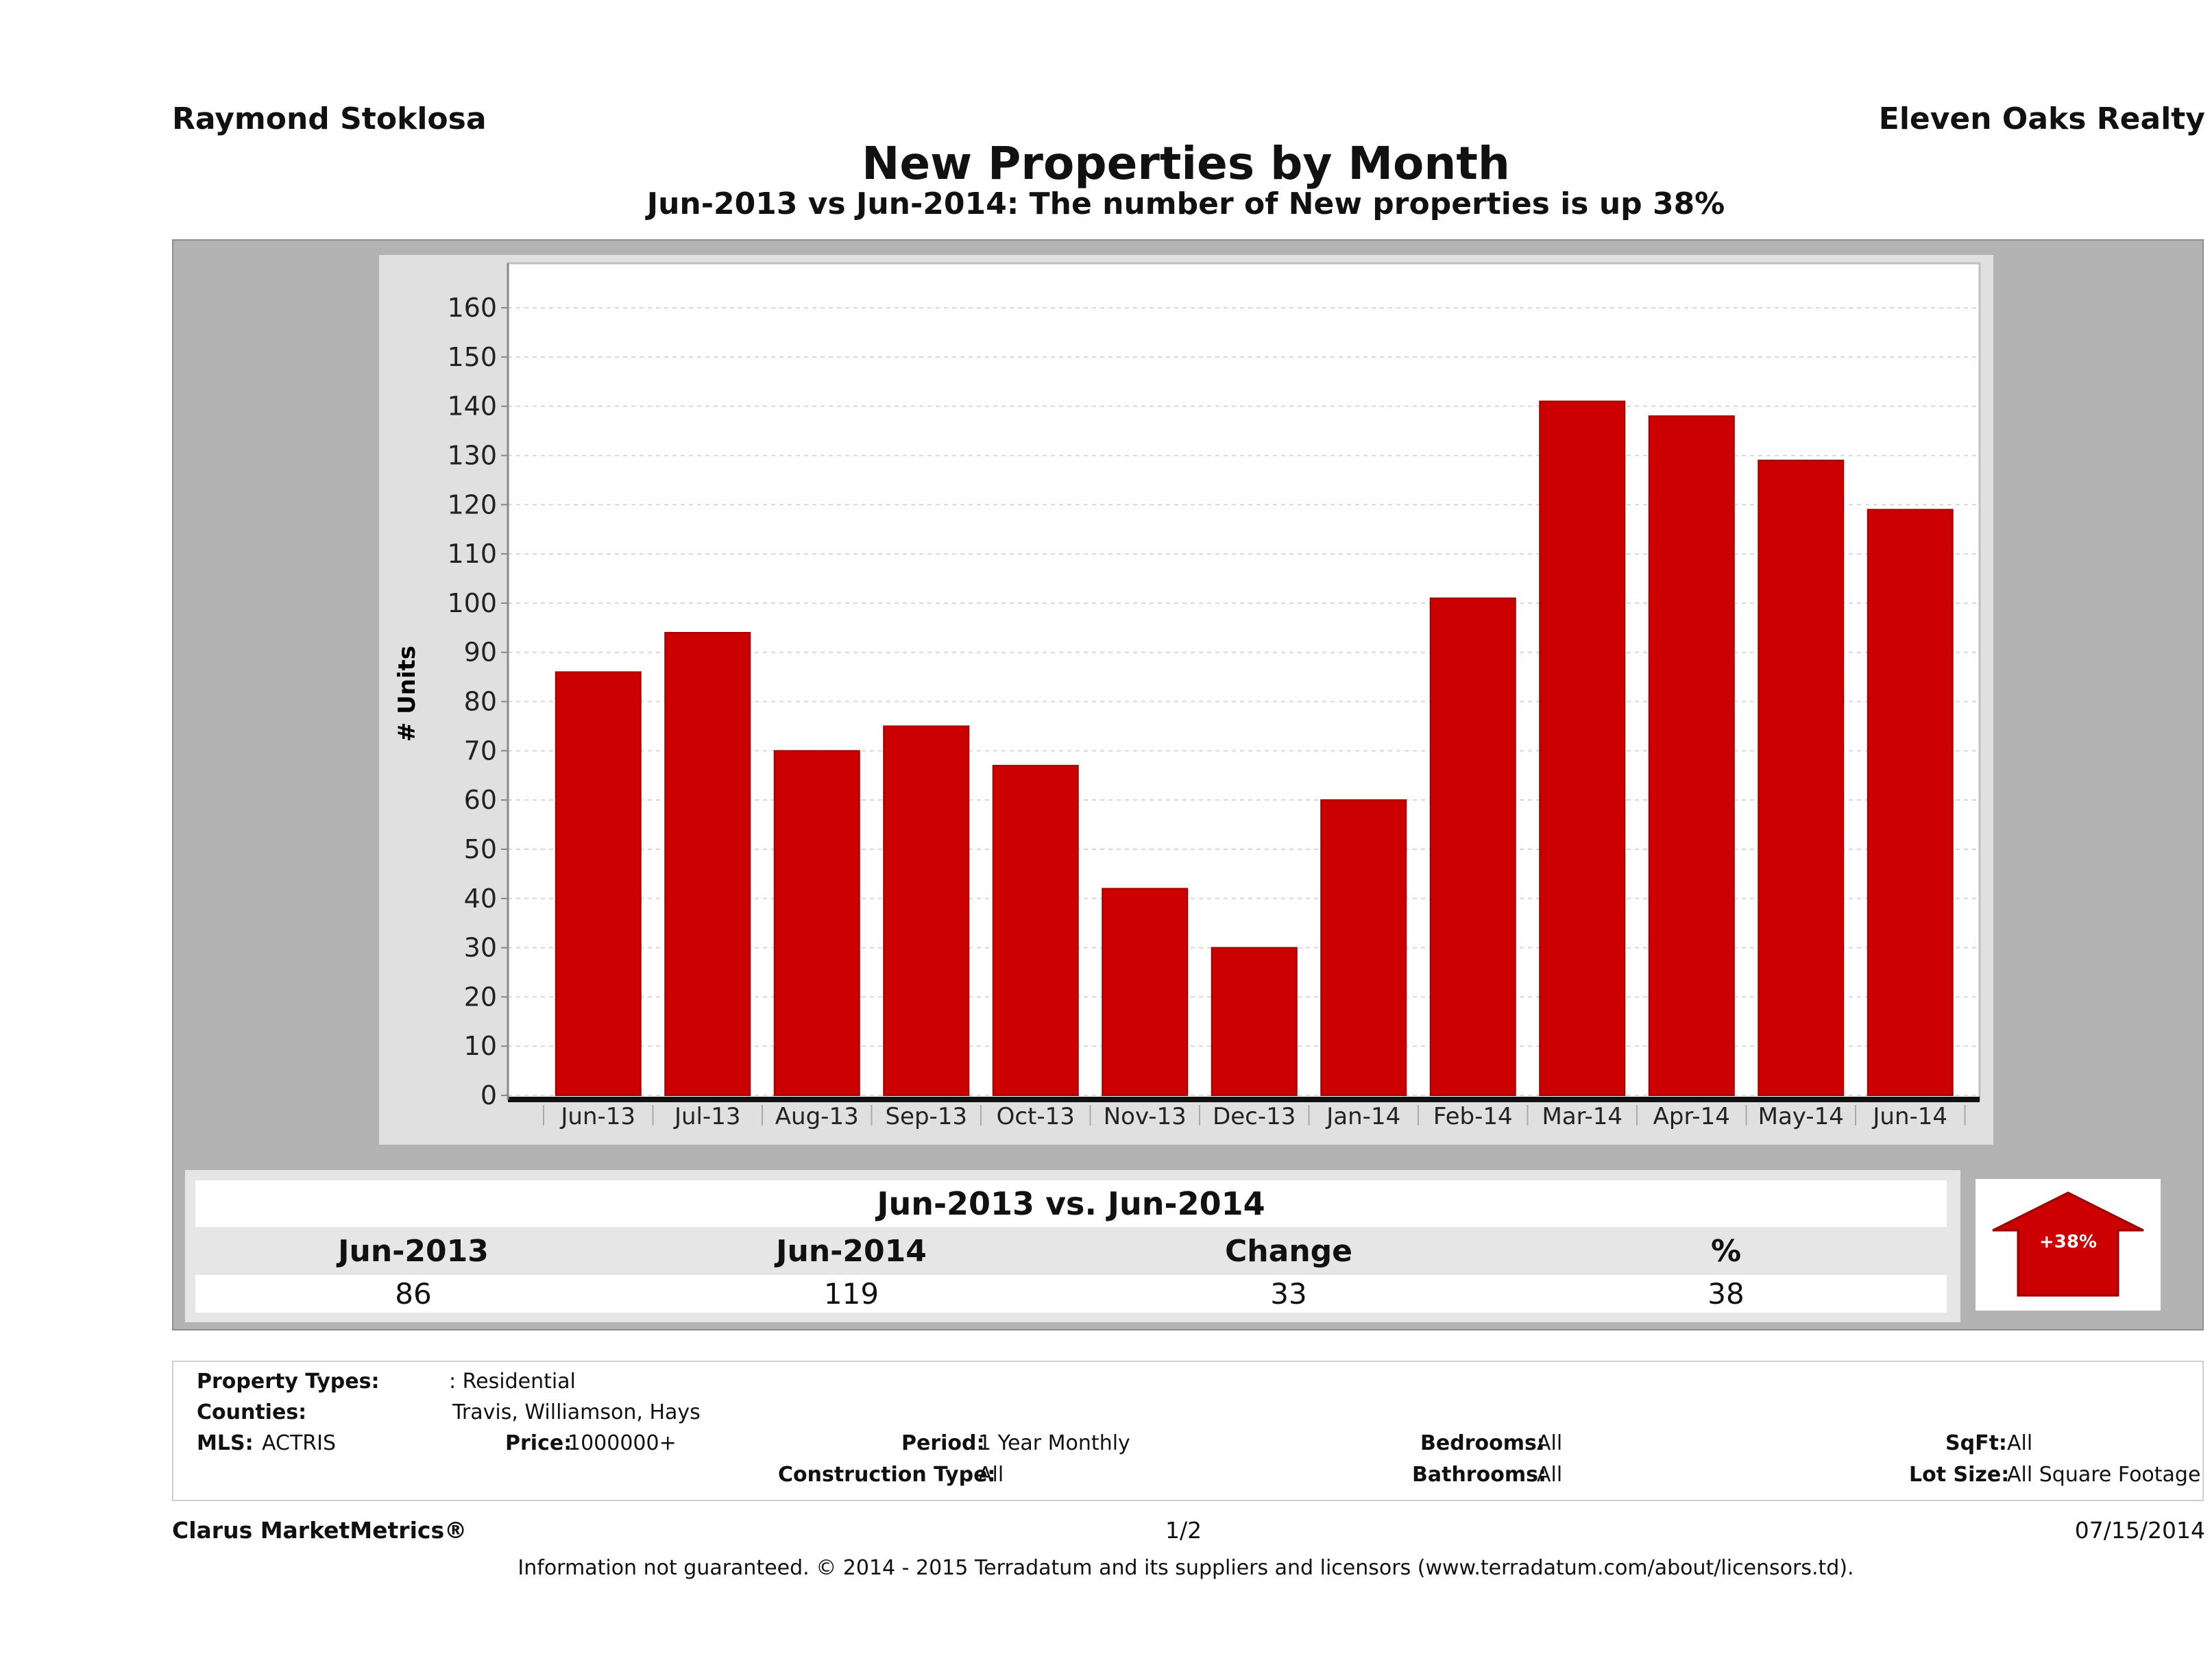 The image size is (2212, 1678). I want to click on summary-header-change: Change, so click(1288, 1251).